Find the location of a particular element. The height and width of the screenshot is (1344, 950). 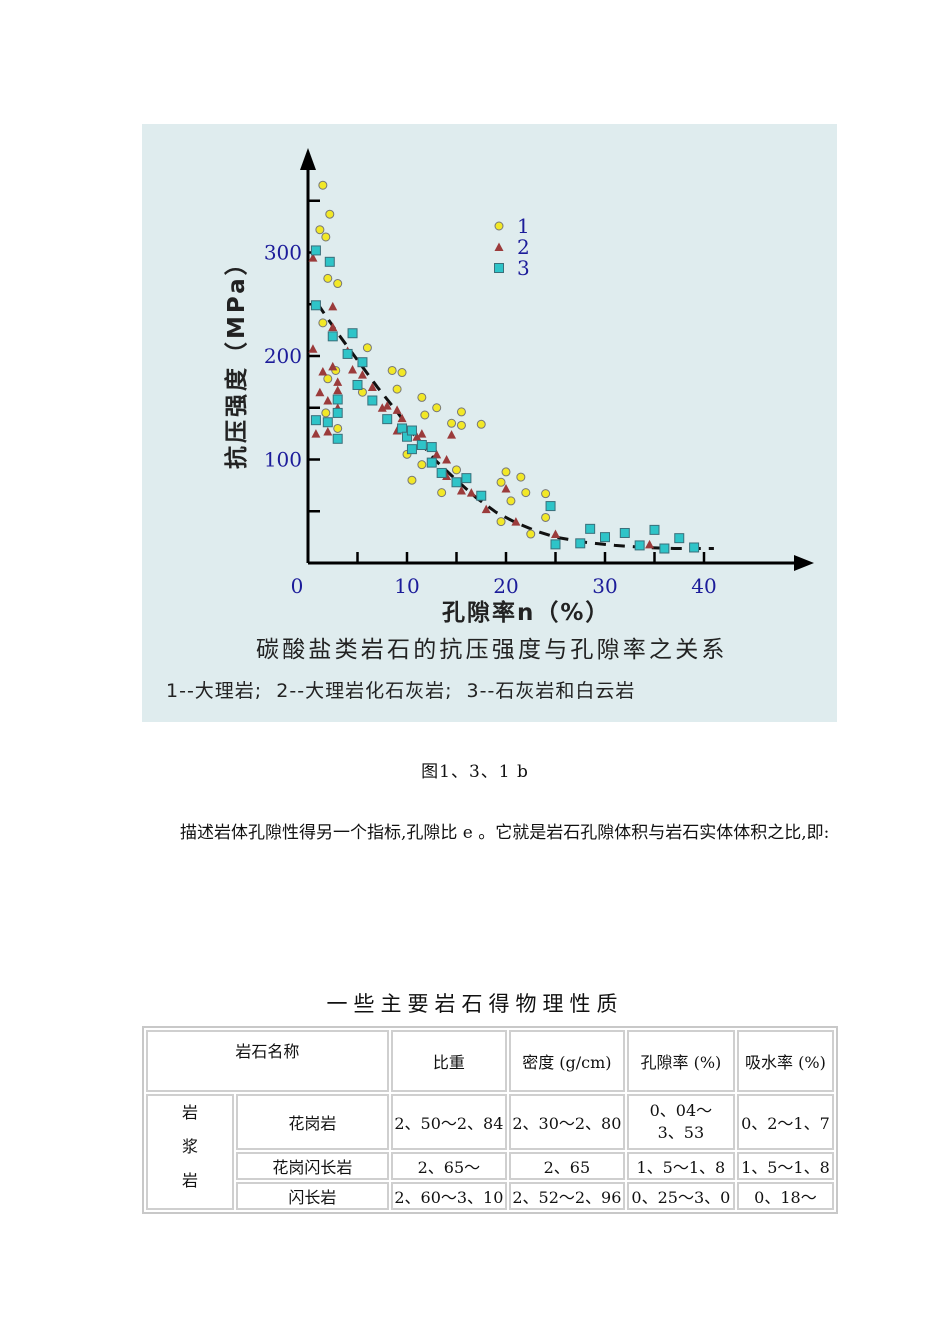

header-absorption: 吸水率 (%) is located at coordinates (785, 1061).